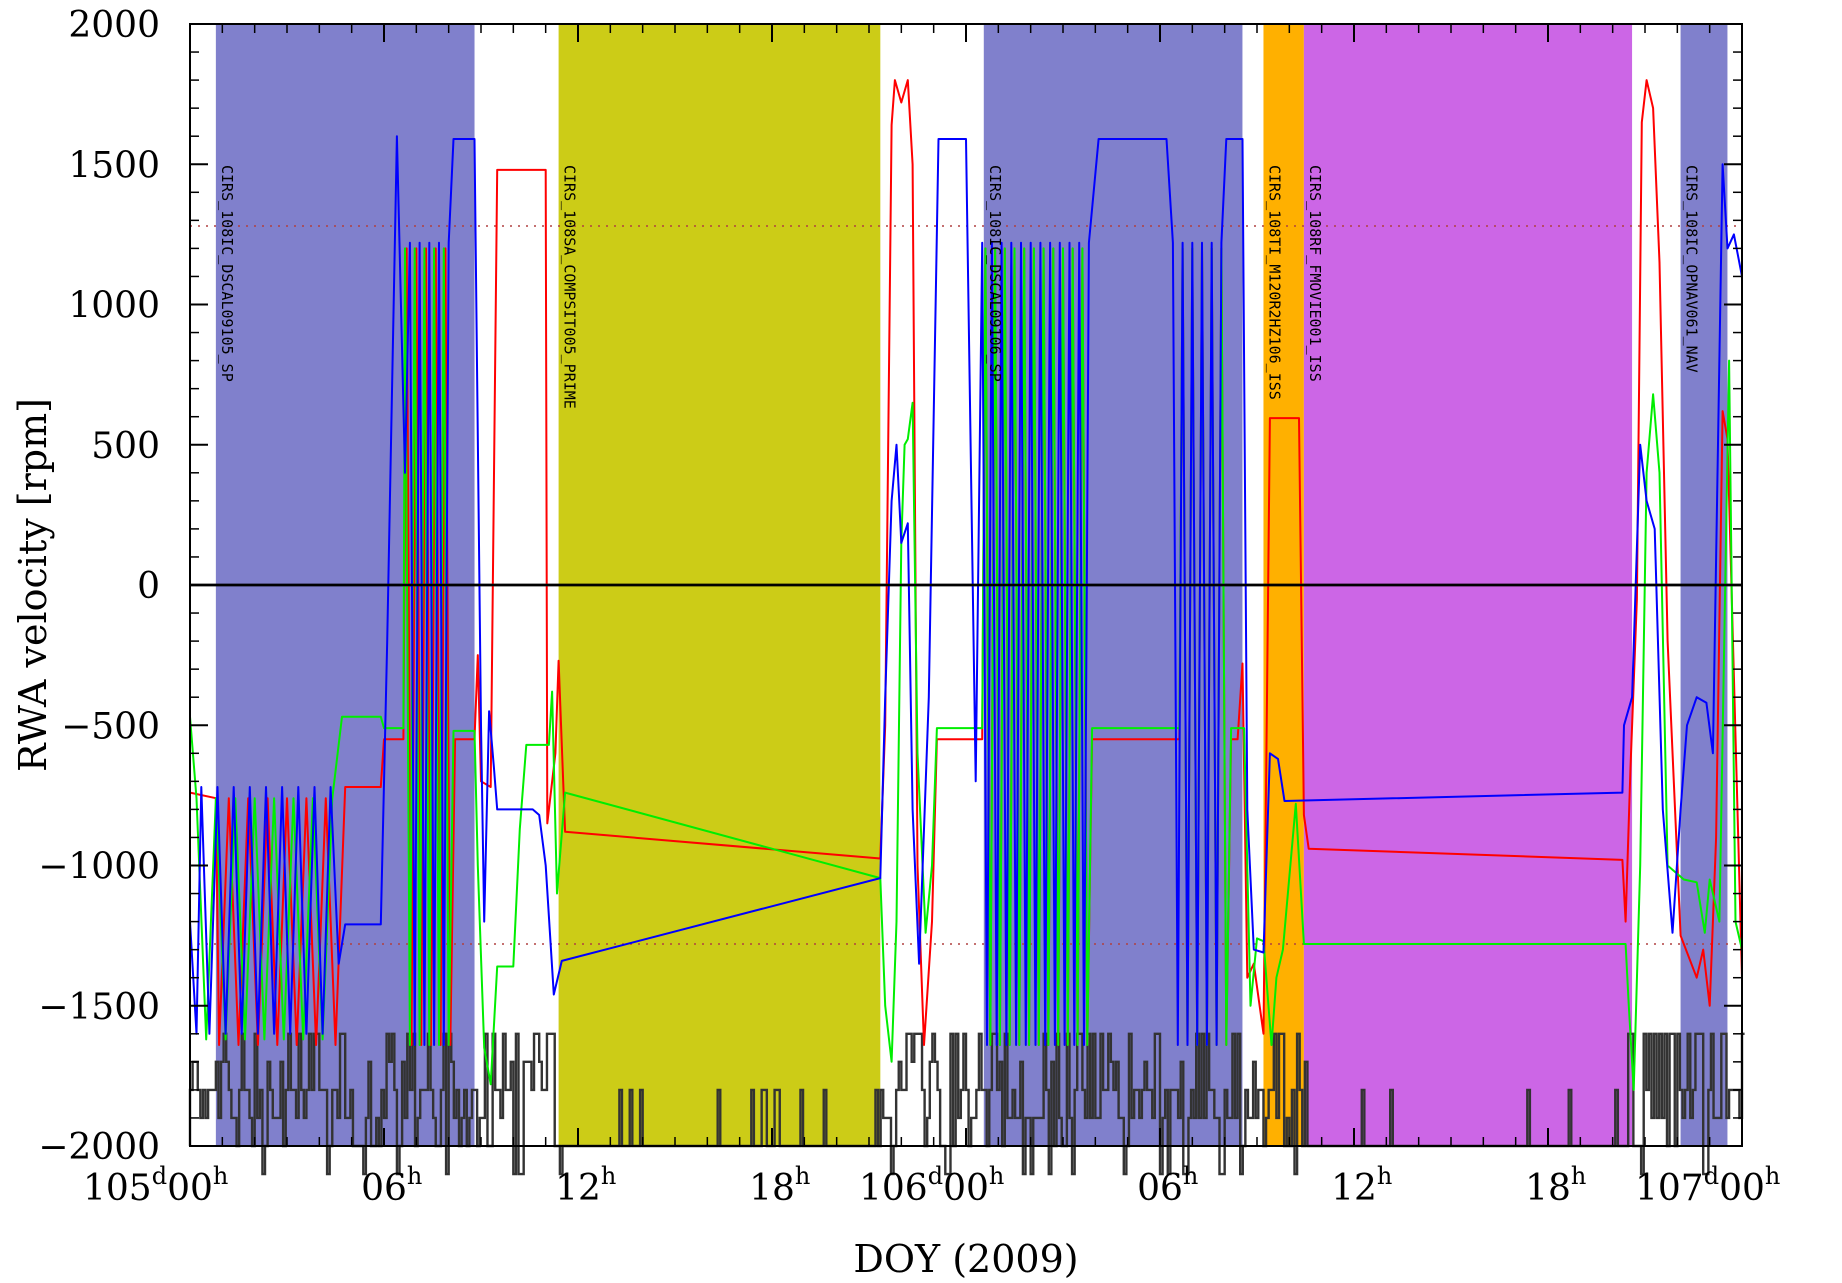  Describe the element at coordinates (1707, 1185) in the screenshot. I see `x-tick-label: 107d00h` at that location.